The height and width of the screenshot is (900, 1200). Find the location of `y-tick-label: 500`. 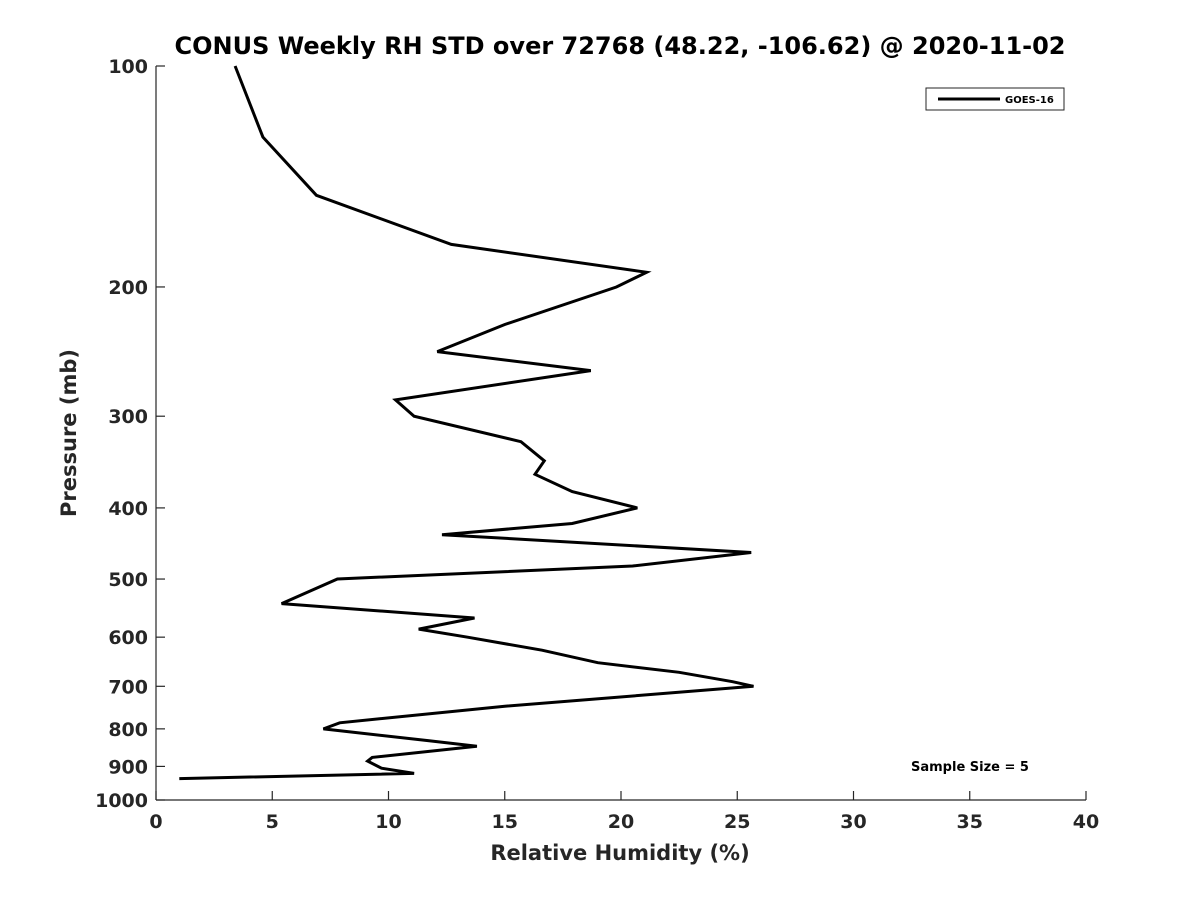

y-tick-label: 500 is located at coordinates (128, 580).